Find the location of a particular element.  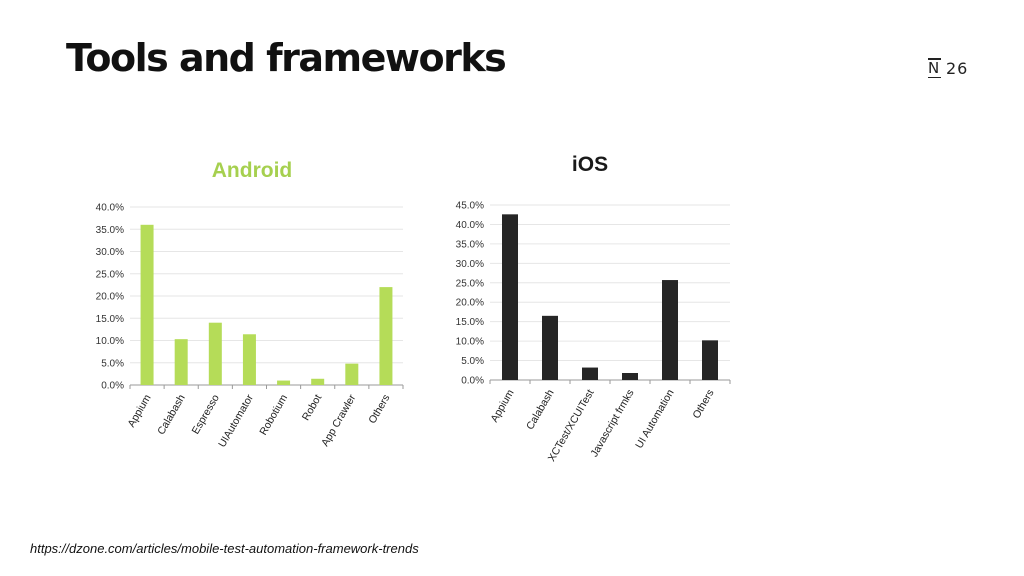

page-number: 26 is located at coordinates (957, 68).